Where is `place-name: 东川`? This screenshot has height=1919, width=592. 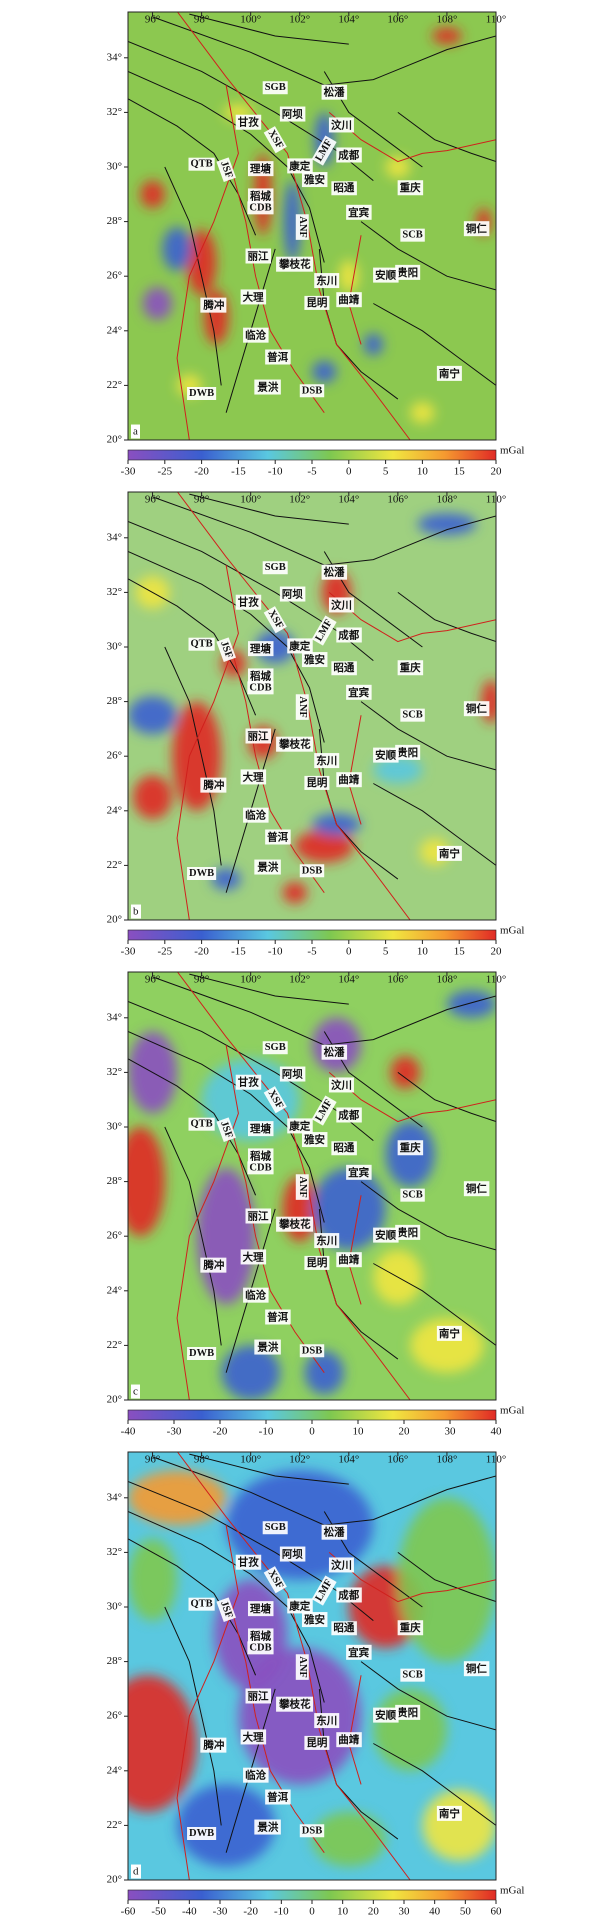 place-name: 东川 is located at coordinates (326, 1720).